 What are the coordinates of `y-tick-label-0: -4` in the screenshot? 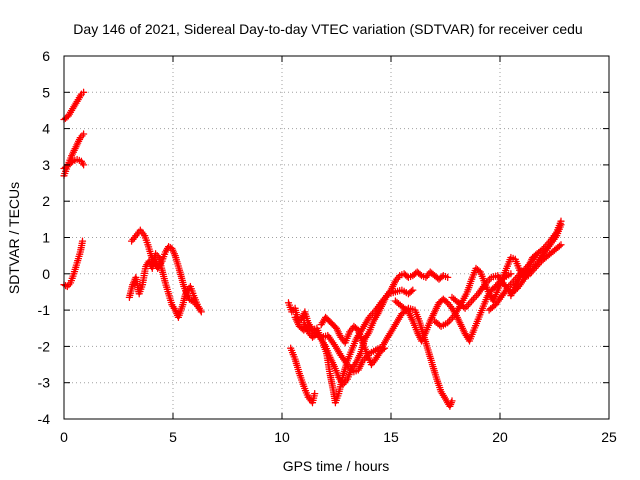 It's located at (44, 419).